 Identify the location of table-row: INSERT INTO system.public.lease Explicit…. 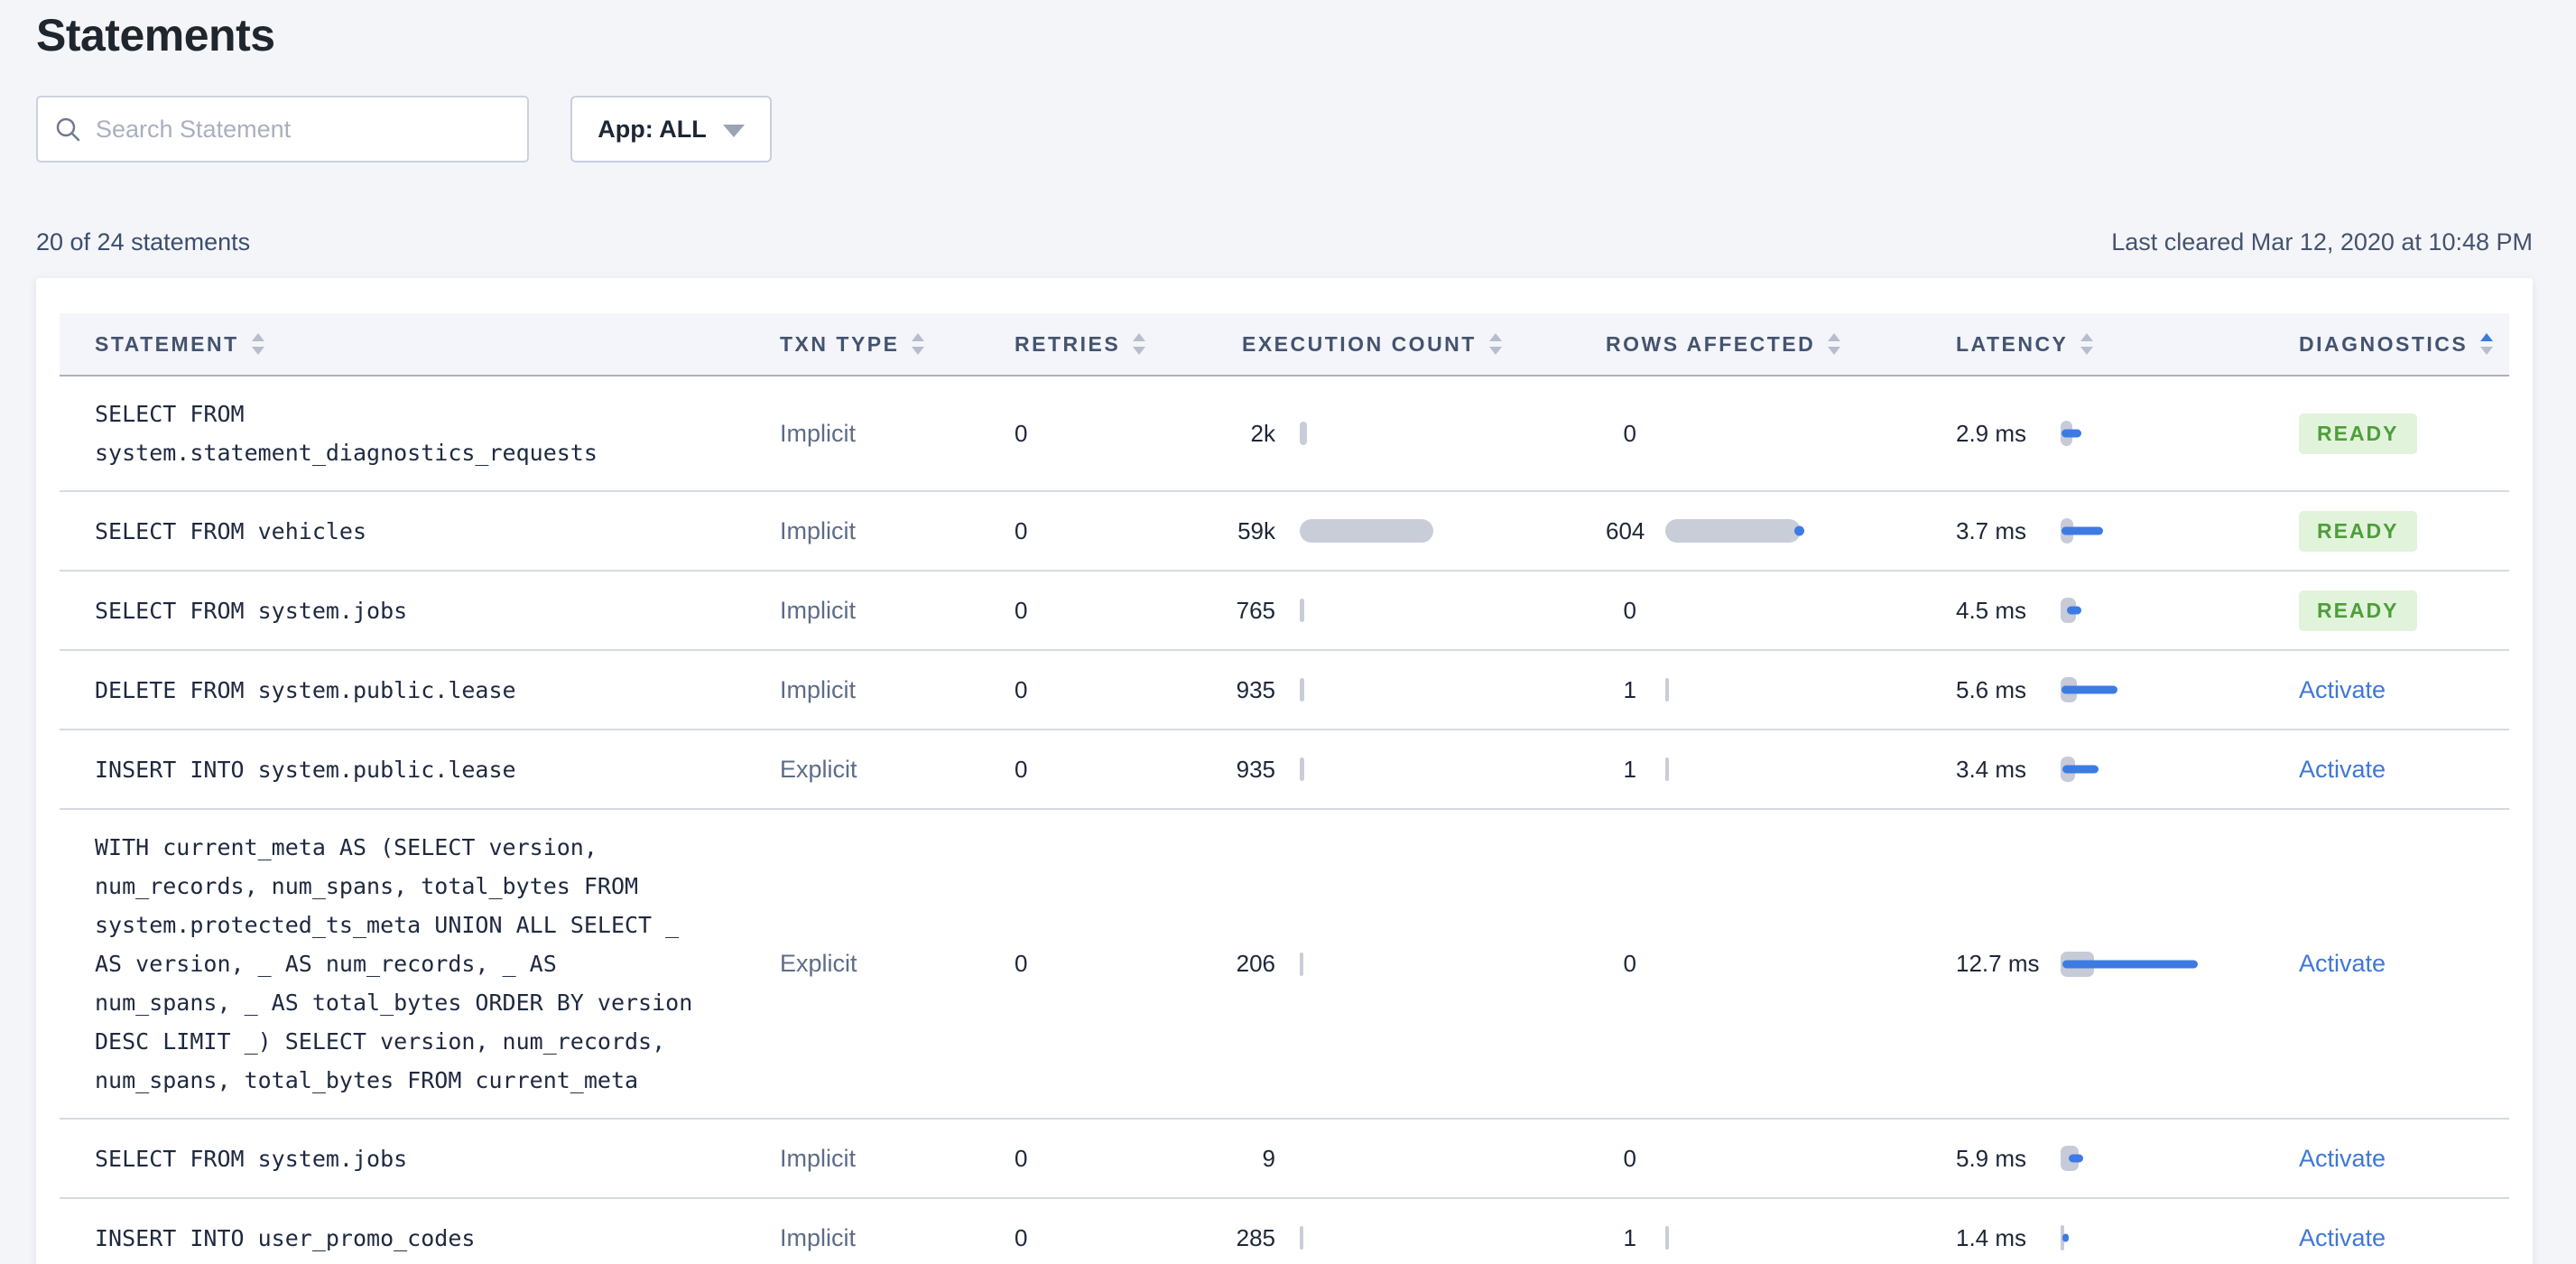
(1284, 770).